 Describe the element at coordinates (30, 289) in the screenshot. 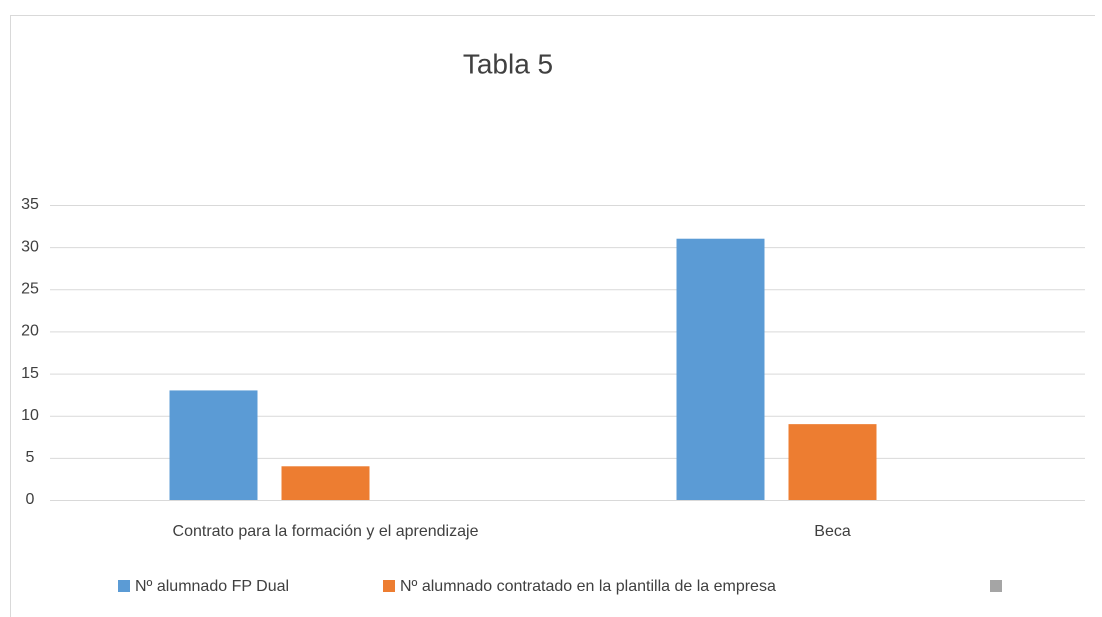

I see `y-tick-label: 25` at that location.